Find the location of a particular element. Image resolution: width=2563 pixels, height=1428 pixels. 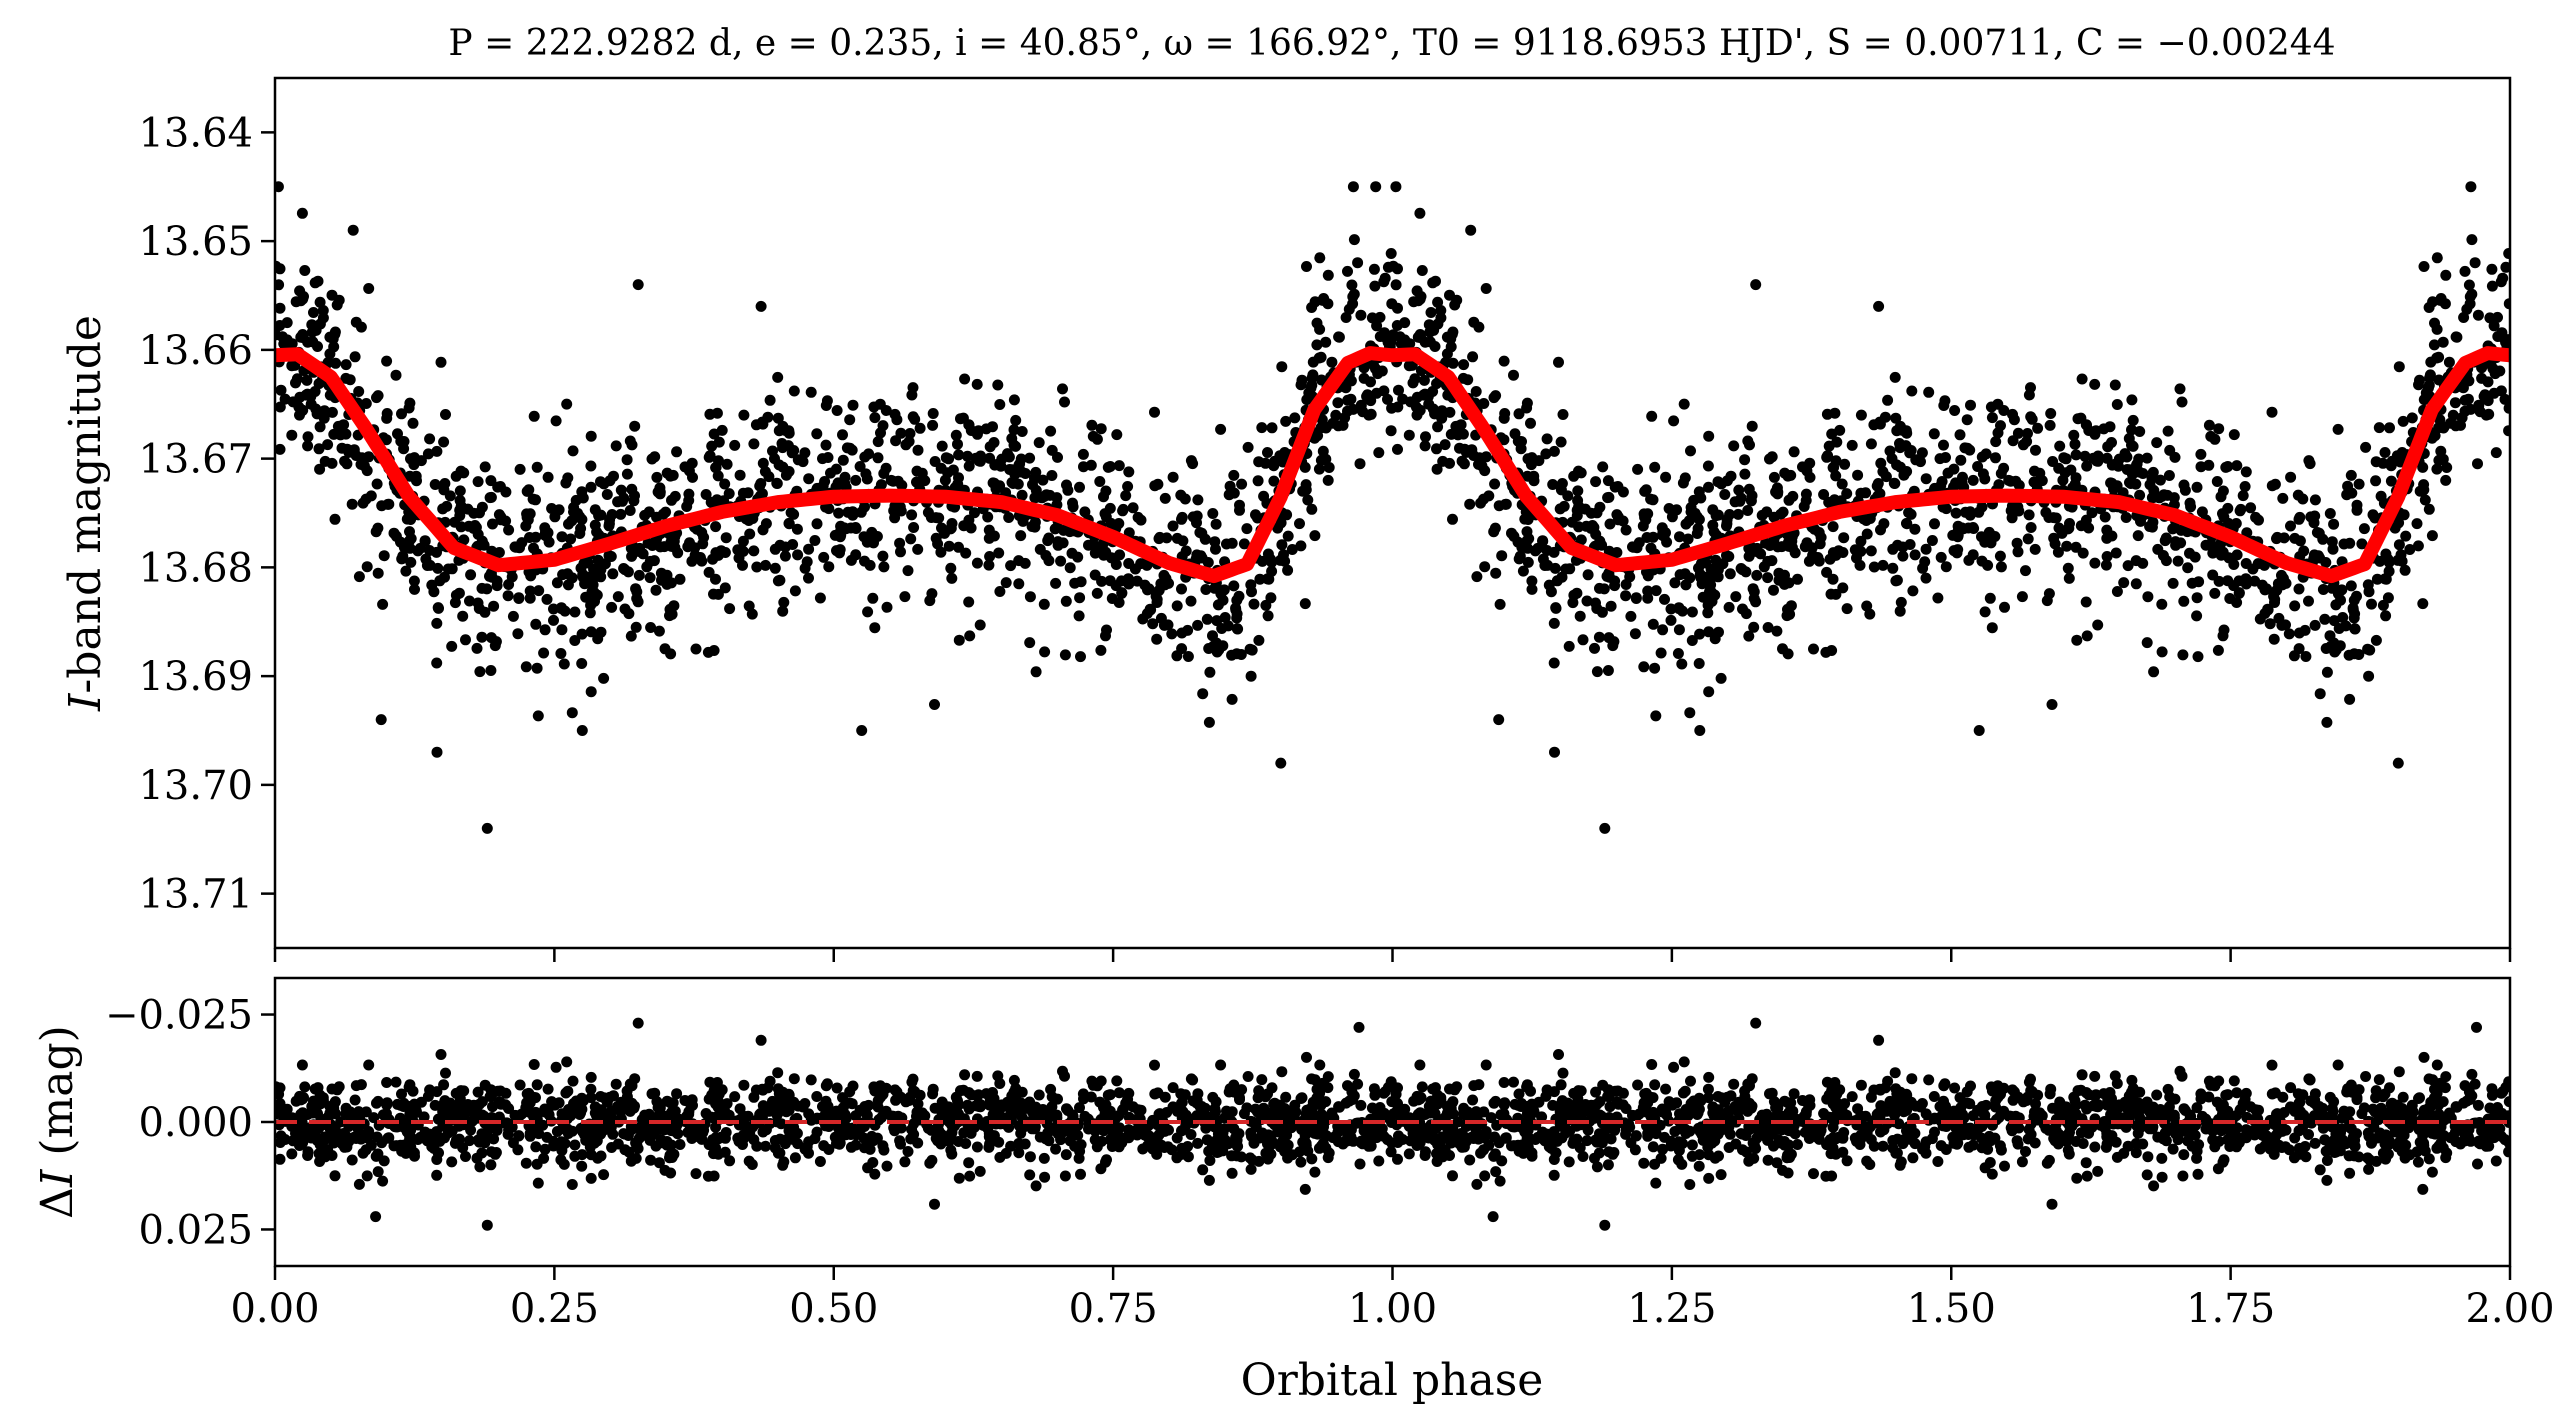

top-y-axis-title-symbol: I is located at coordinates (85, 702).